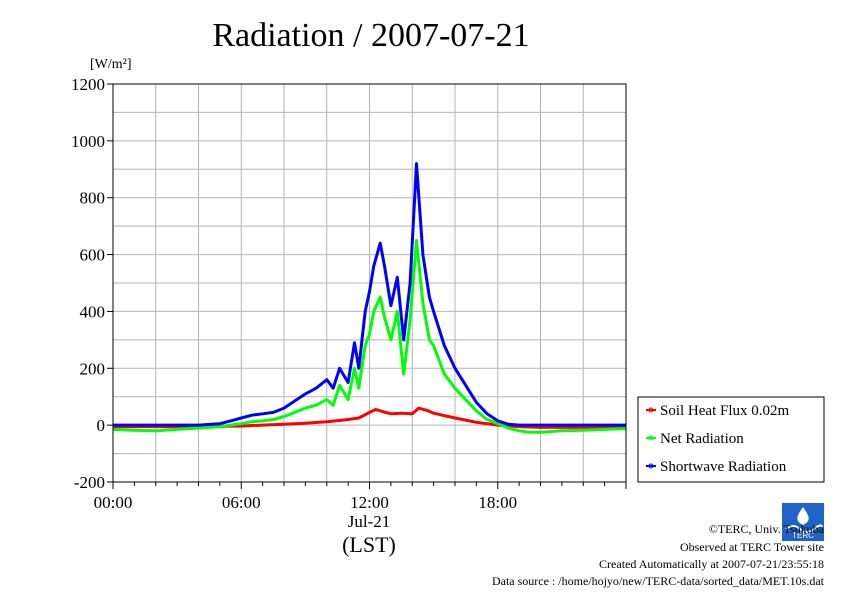  Describe the element at coordinates (370, 417) in the screenshot. I see `series-line` at that location.